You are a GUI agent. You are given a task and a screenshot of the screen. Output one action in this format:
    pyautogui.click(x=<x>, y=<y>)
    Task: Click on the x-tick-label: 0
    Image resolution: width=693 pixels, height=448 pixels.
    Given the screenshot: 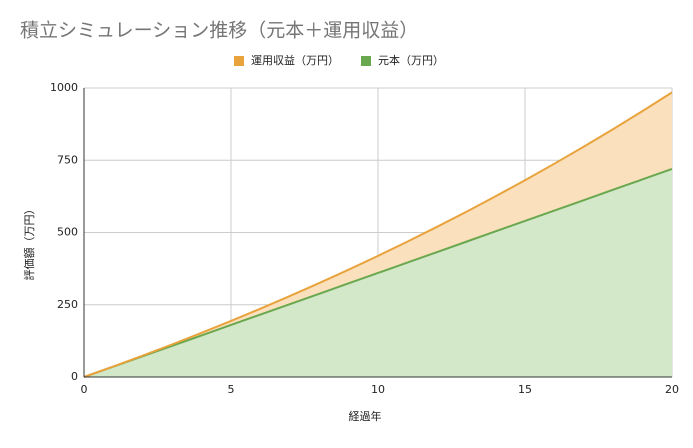 What is the action you would take?
    pyautogui.click(x=84, y=389)
    